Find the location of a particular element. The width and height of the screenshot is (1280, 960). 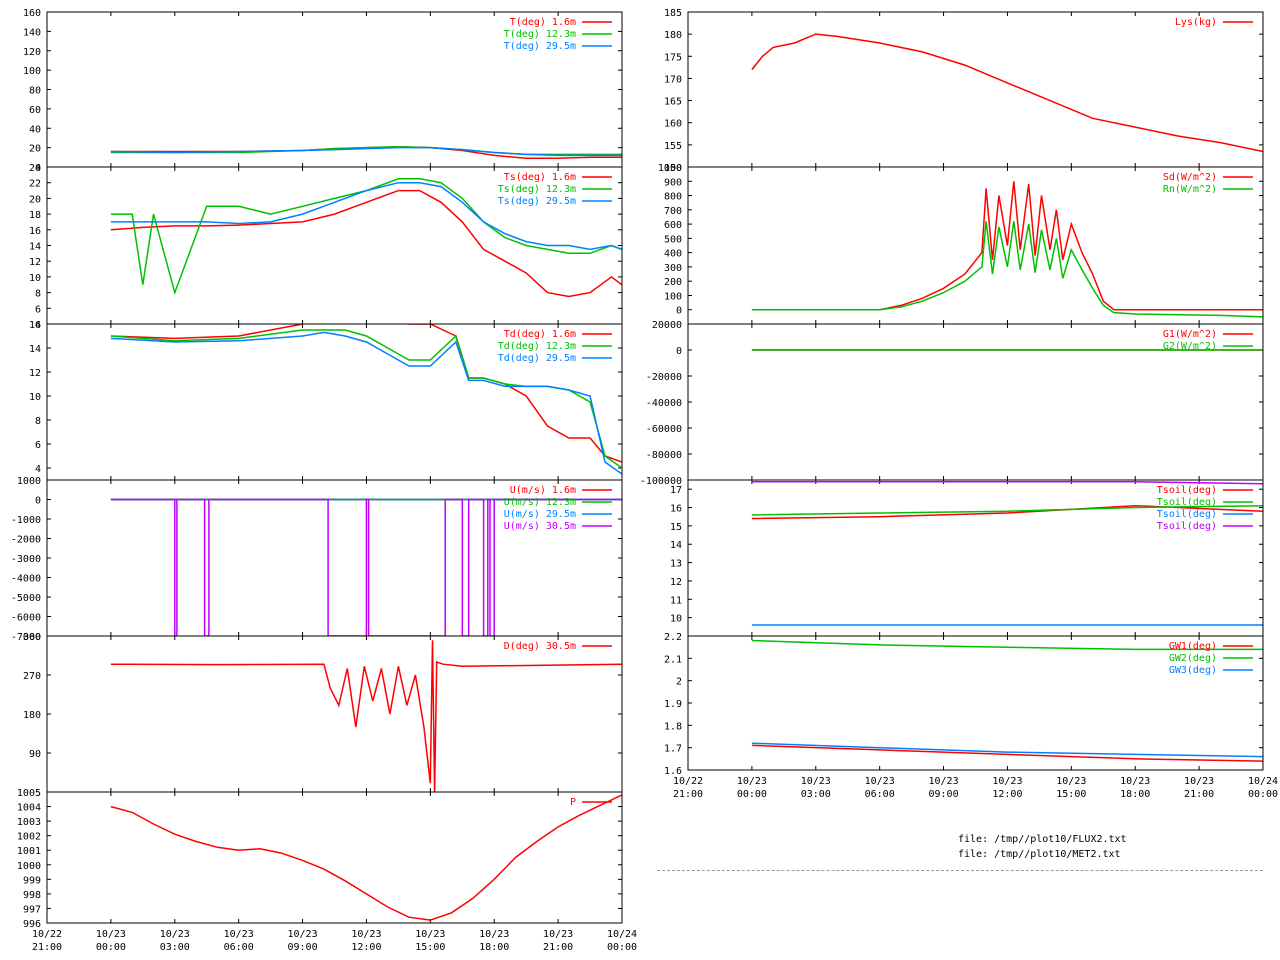

y-tick-label: 1.8 is located at coordinates (673, 726).